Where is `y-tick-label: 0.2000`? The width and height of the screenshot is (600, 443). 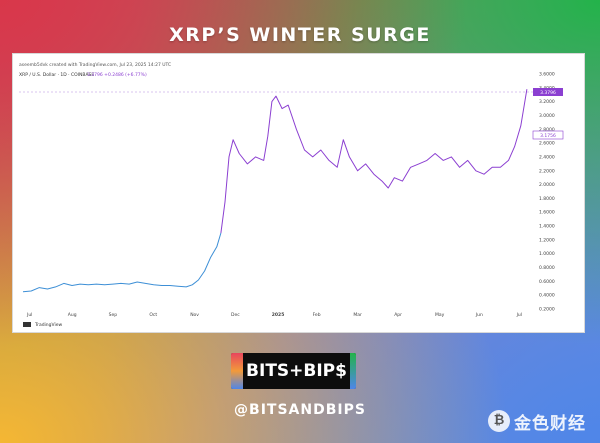
y-tick-label: 0.2000 is located at coordinates (547, 310).